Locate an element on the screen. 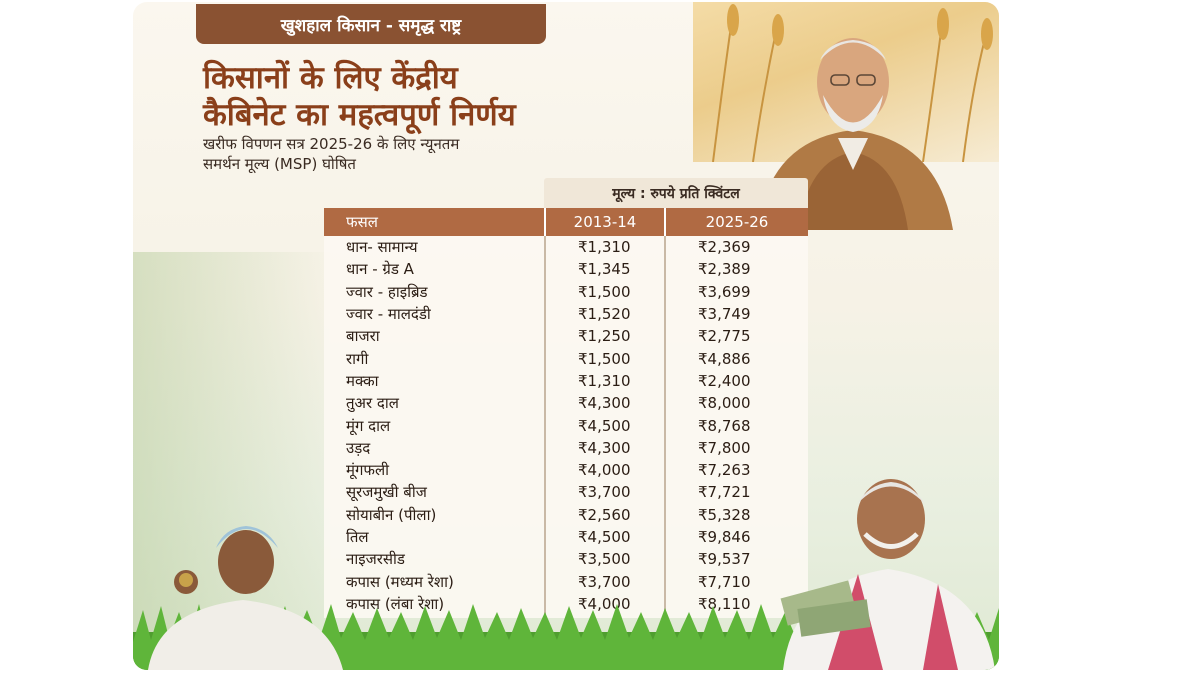 The height and width of the screenshot is (675, 1200). crop-name: तुअर दाल is located at coordinates (372, 403).